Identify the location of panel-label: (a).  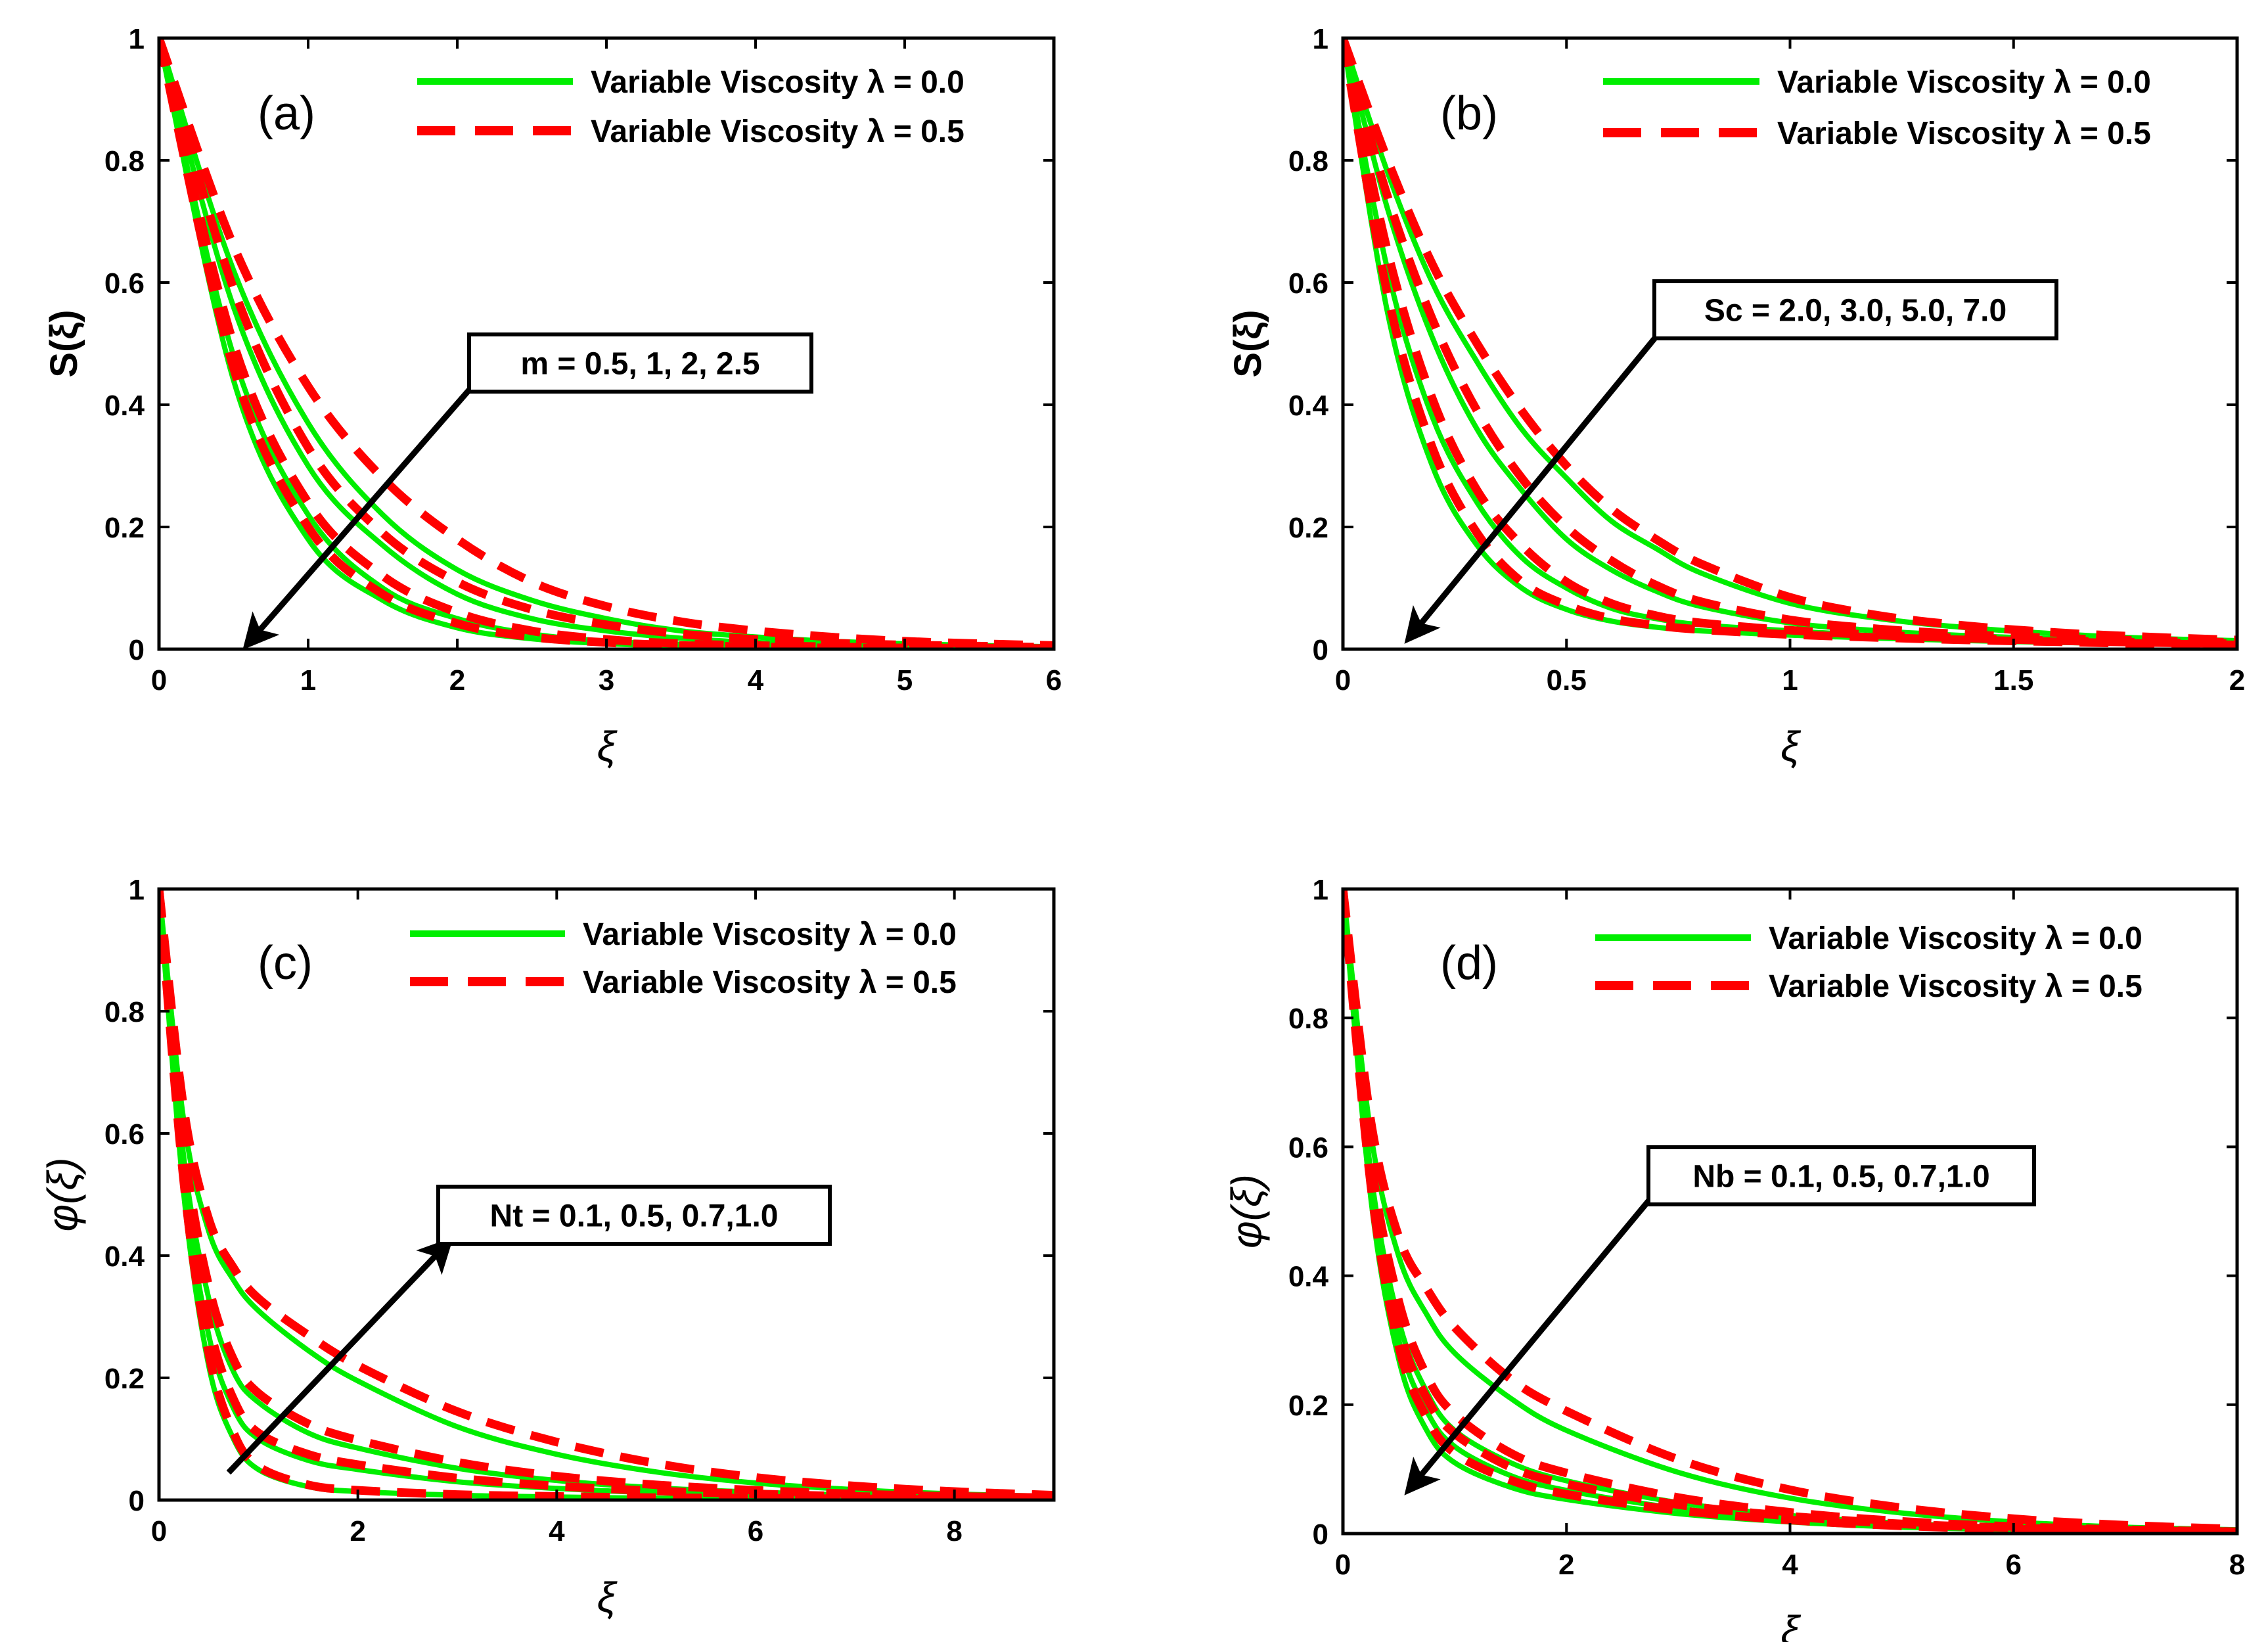
(286, 113).